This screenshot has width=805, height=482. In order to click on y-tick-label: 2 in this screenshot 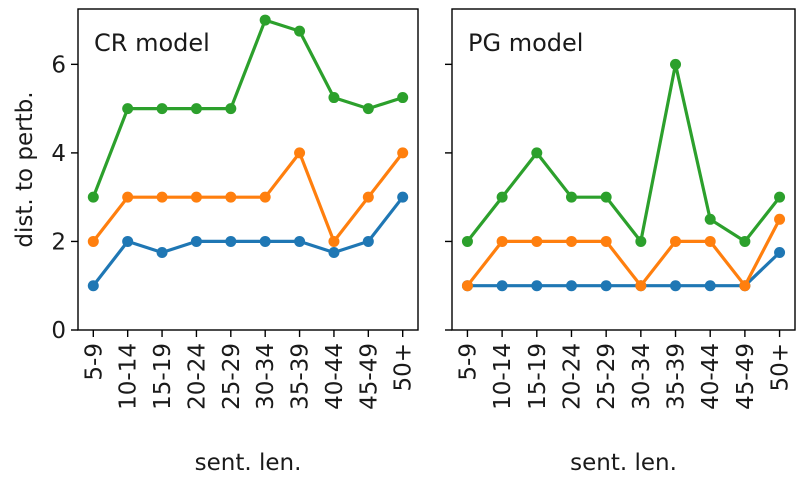, I will do `click(58, 242)`.